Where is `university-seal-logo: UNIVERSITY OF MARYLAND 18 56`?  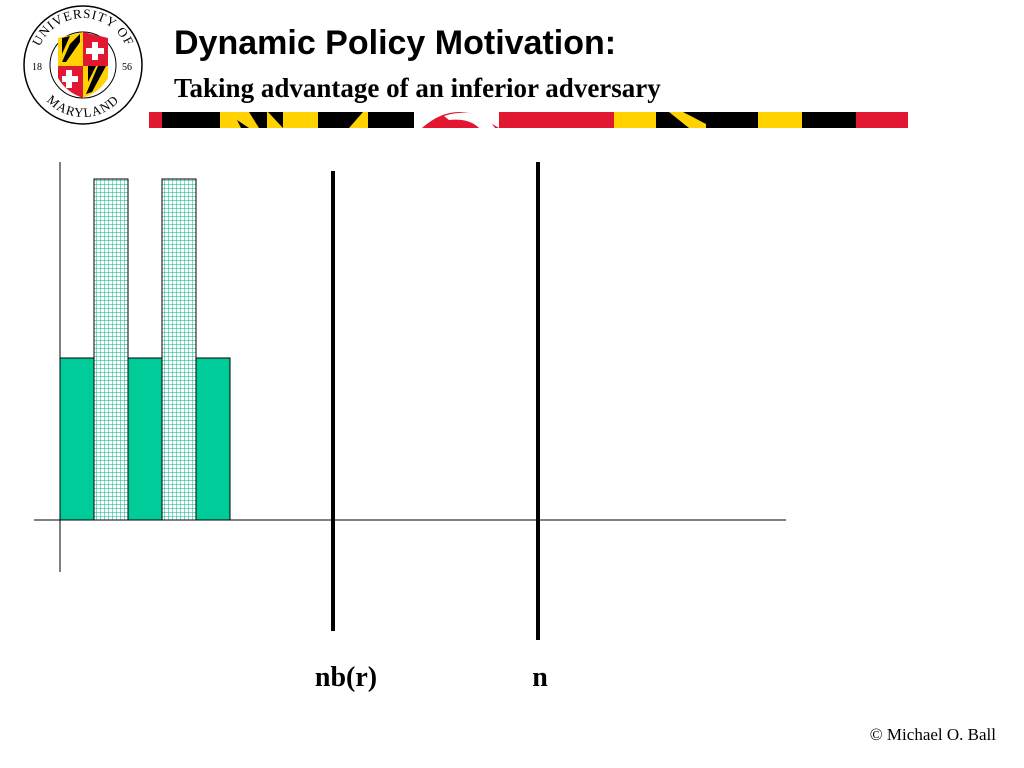
university-seal-logo: UNIVERSITY OF MARYLAND 18 56 is located at coordinates (83, 65).